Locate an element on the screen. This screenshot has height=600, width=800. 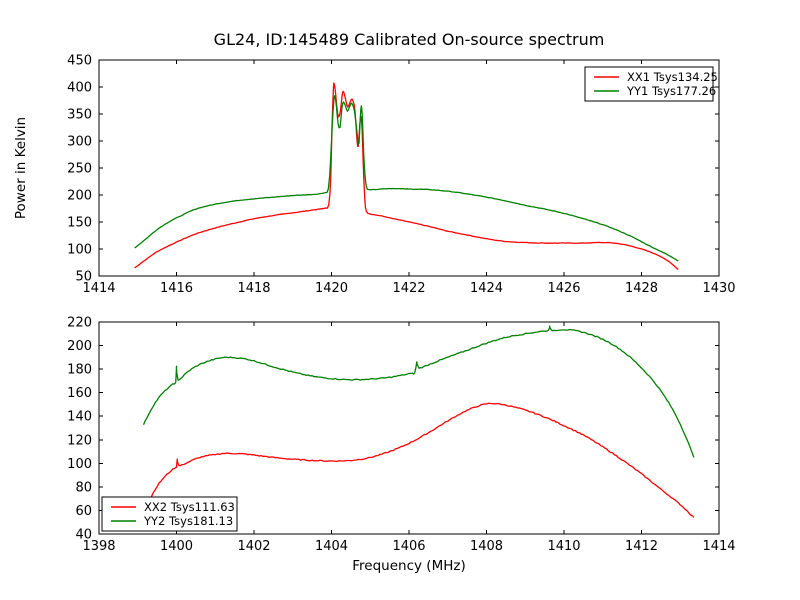
y-tick-label: 220 is located at coordinates (79, 323).